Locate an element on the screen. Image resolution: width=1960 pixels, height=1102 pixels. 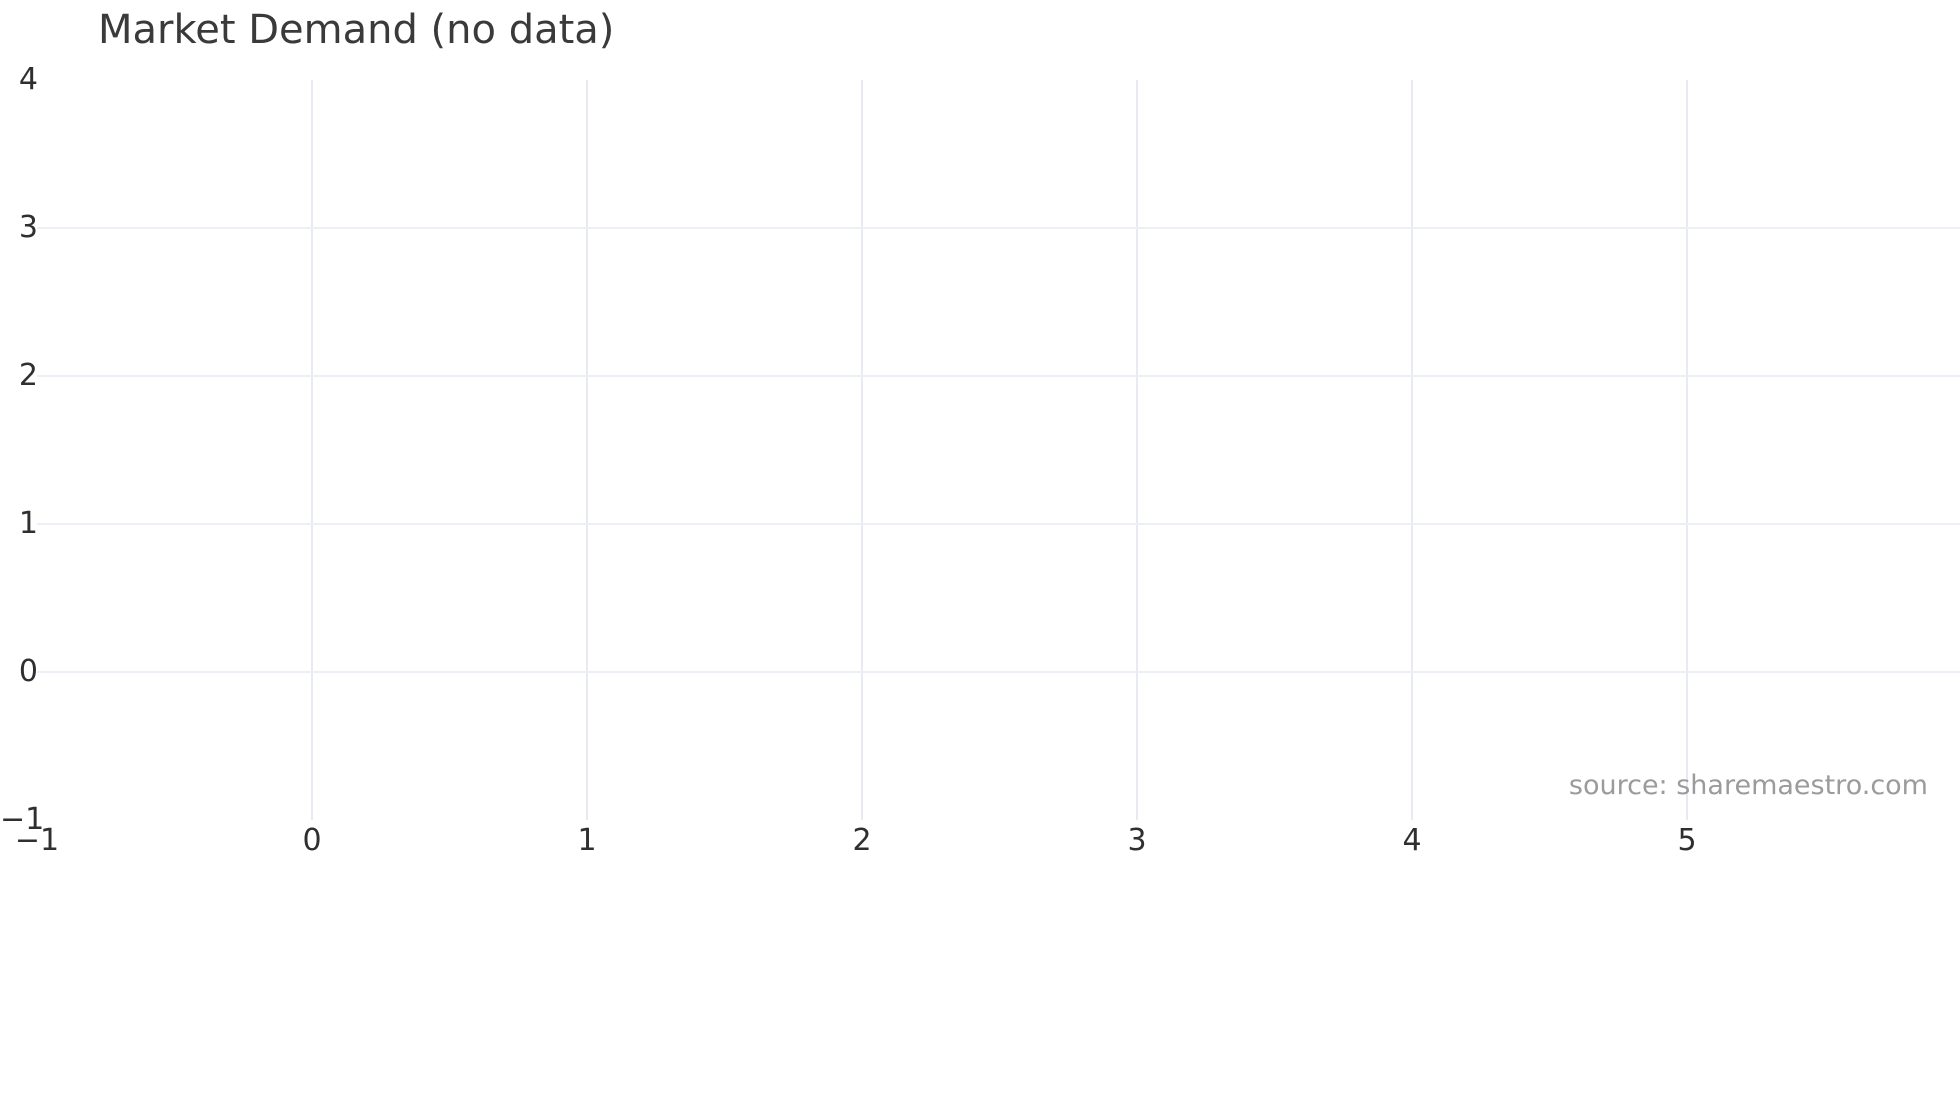
y-tick-label: −1 is located at coordinates (22, 819).